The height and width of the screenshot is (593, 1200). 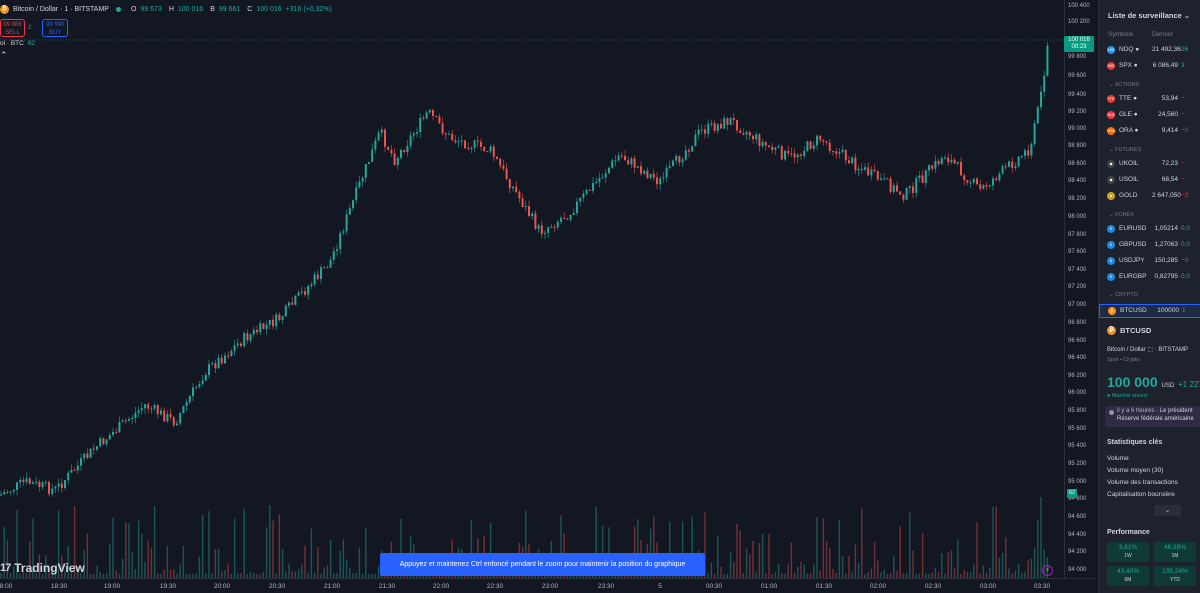 What do you see at coordinates (1128, 98) in the screenshot?
I see `watchlist-symbol: TTE ●` at bounding box center [1128, 98].